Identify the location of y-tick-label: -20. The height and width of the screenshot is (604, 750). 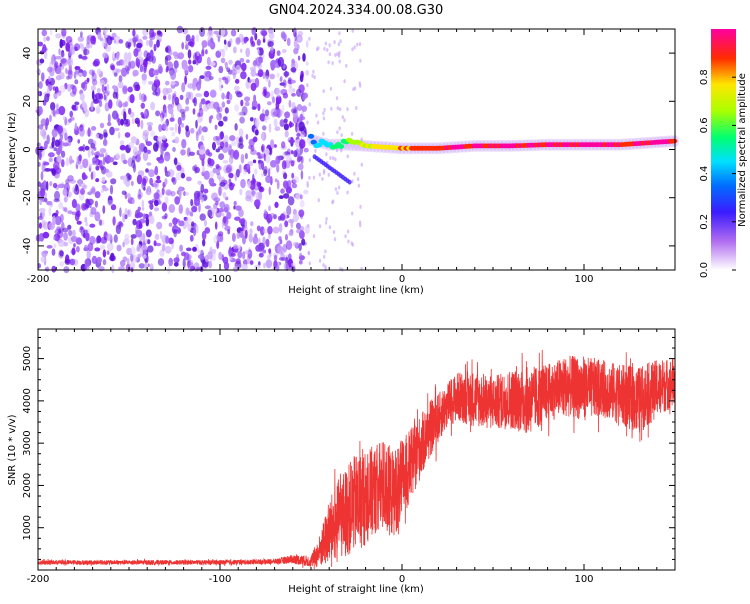
(27, 198).